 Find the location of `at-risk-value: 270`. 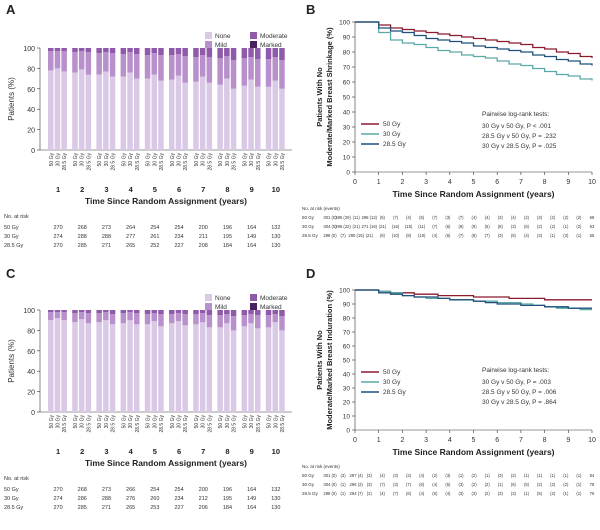

at-risk-value: 270 is located at coordinates (57, 228).